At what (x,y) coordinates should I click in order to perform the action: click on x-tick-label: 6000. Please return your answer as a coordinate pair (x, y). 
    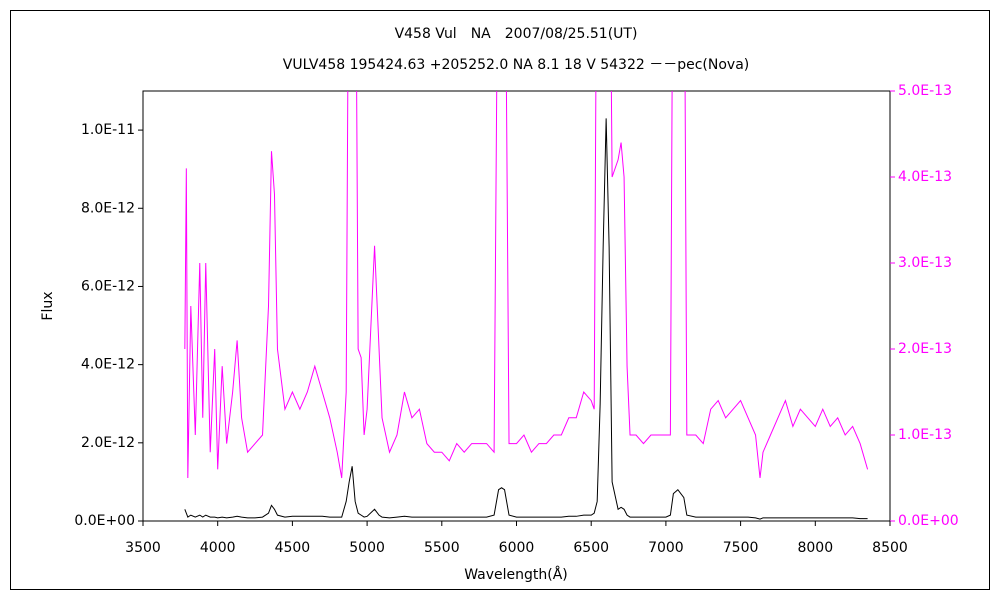
    Looking at the image, I should click on (517, 548).